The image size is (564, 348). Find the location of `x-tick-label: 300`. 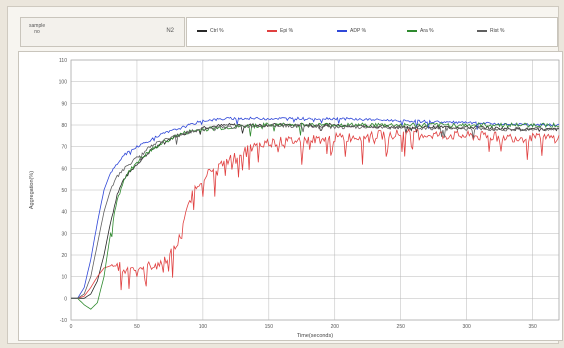

x-tick-label: 300 is located at coordinates (467, 327).